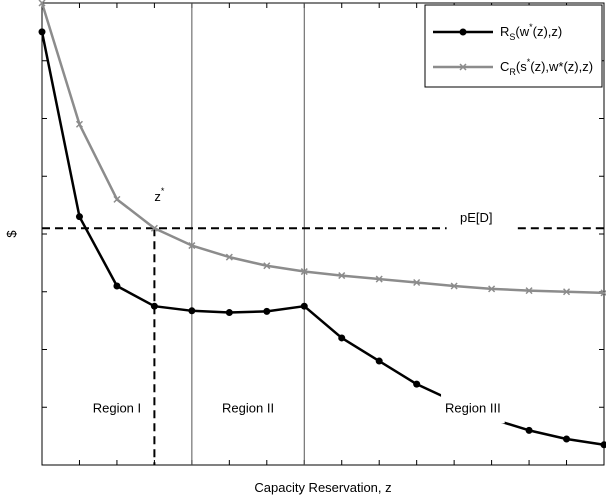 This screenshot has width=606, height=501. Describe the element at coordinates (322, 487) in the screenshot. I see `x-axis-label: Capacity Reservation, z` at that location.